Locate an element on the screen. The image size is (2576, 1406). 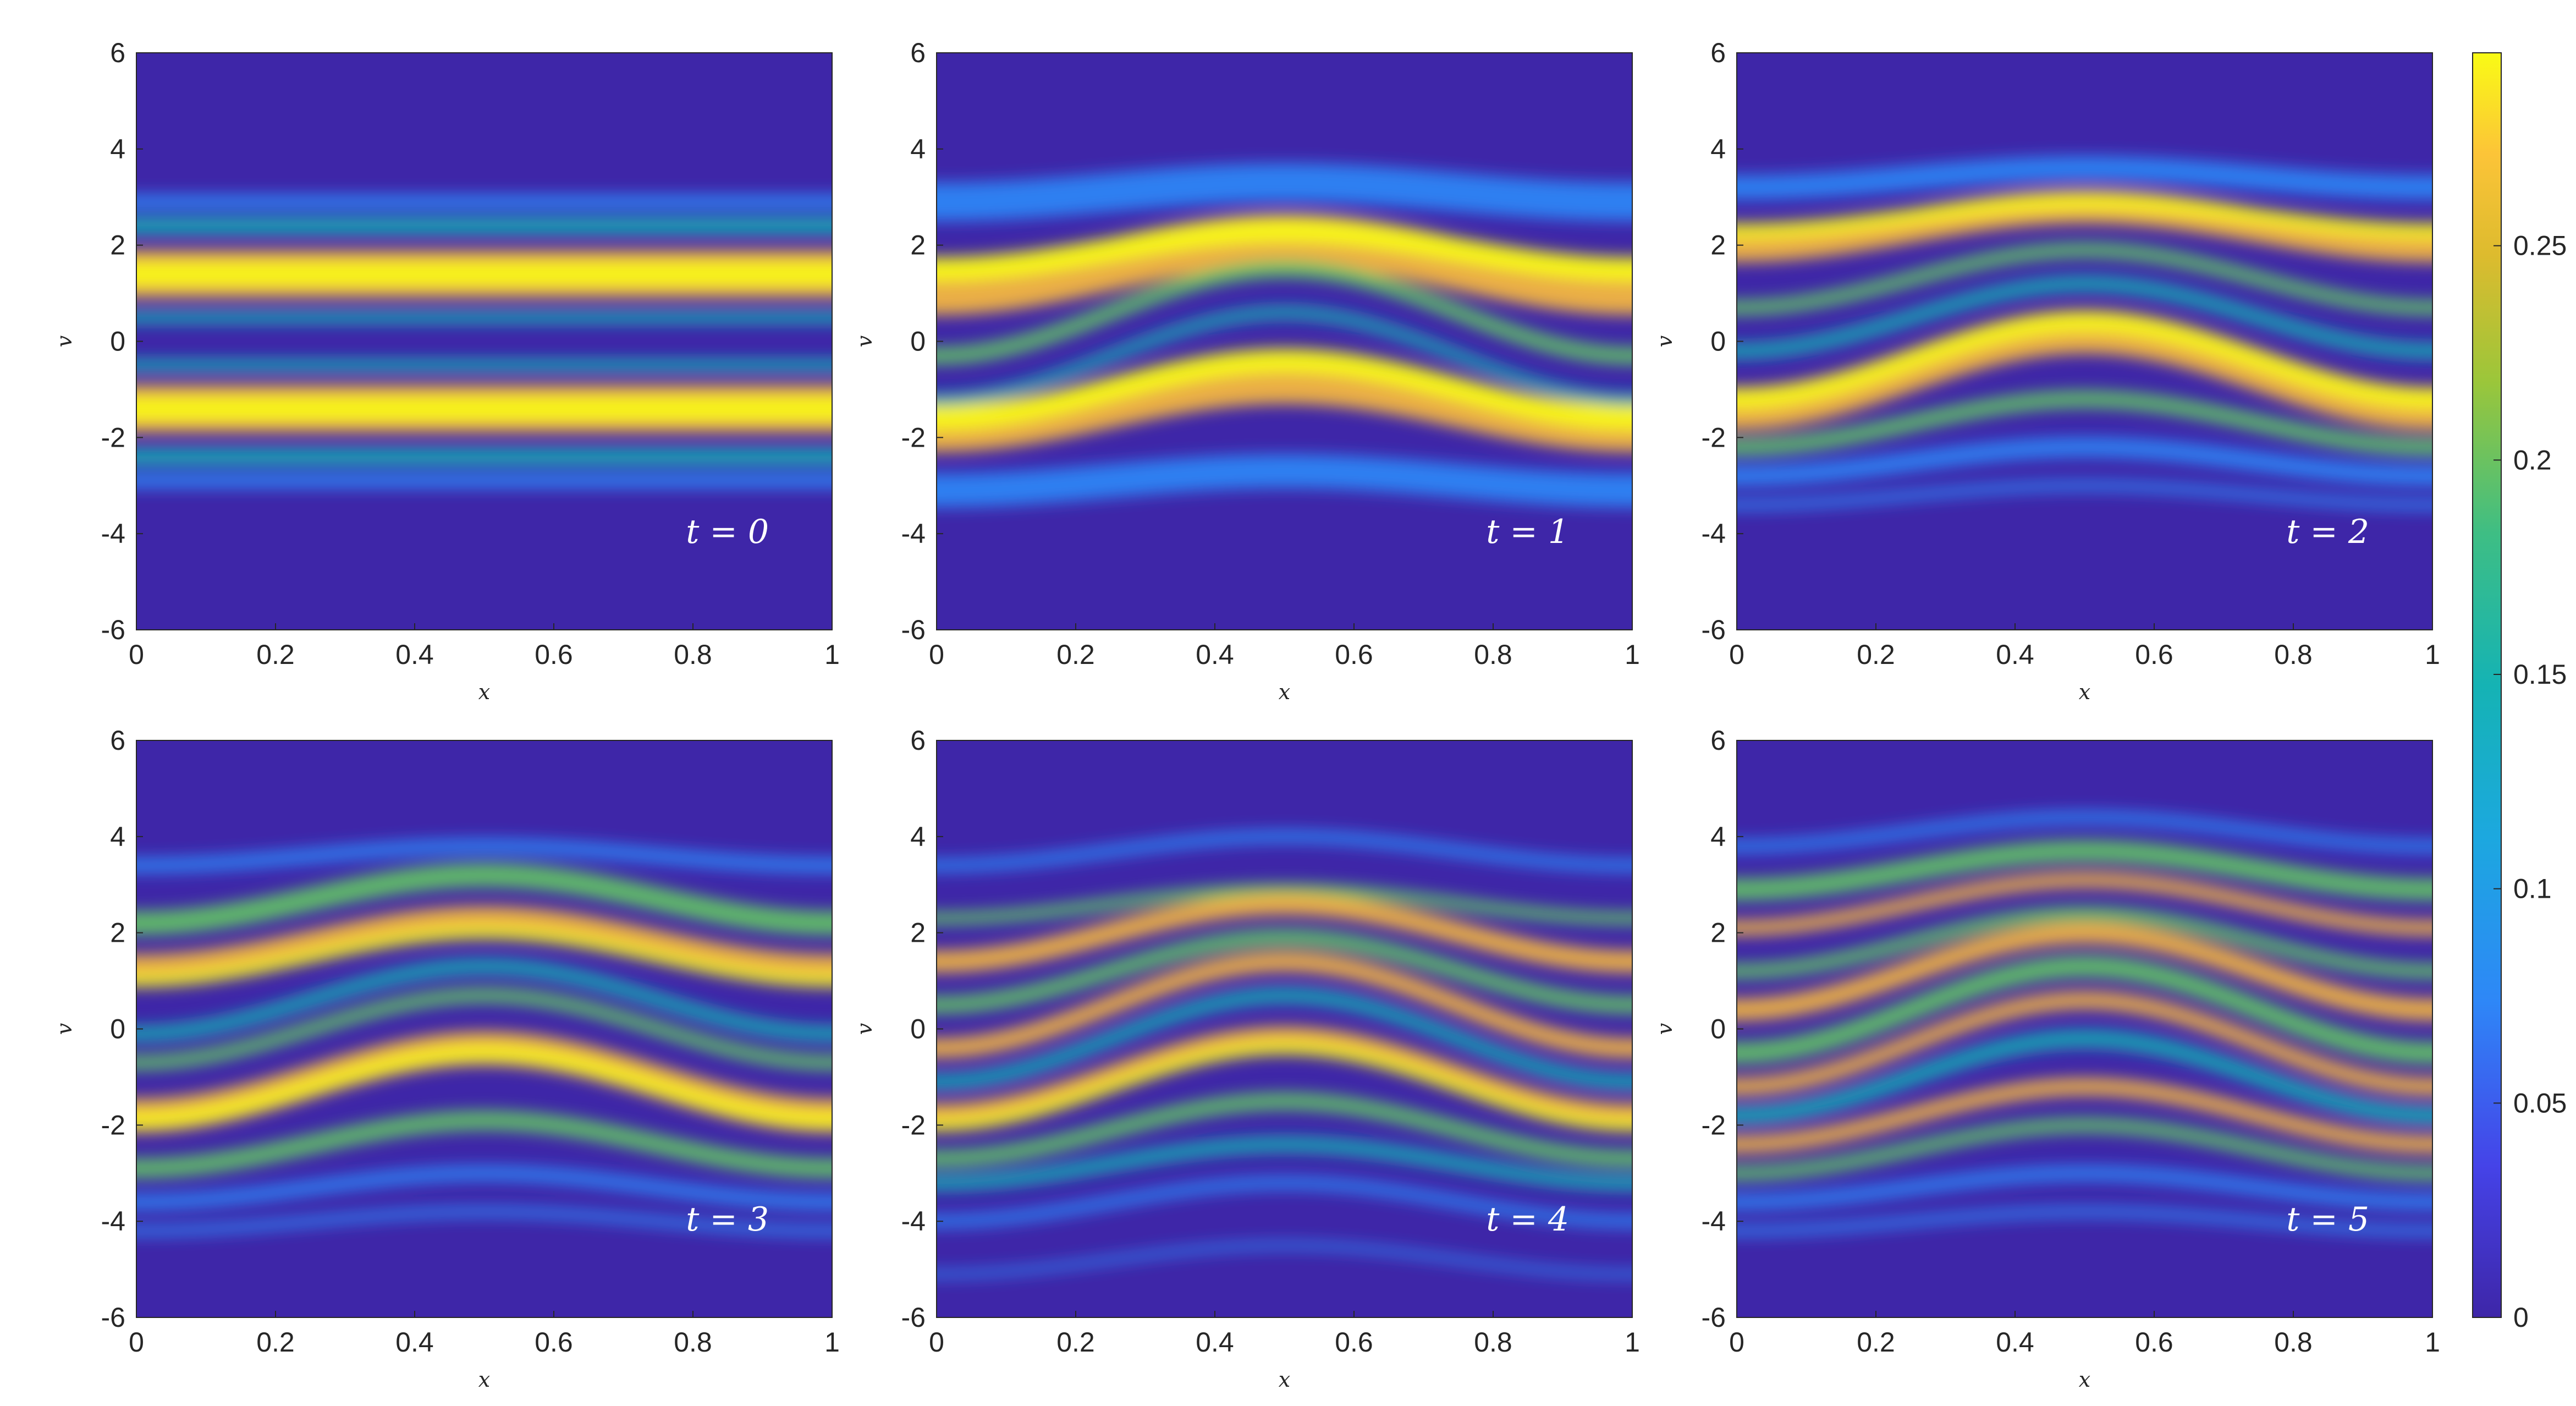
panel-0: 0 0.2 0.4 0.6 0.8 1 -6 -4 -2 0 2 4 6 x v t = 0 is located at coordinates (446, 370).